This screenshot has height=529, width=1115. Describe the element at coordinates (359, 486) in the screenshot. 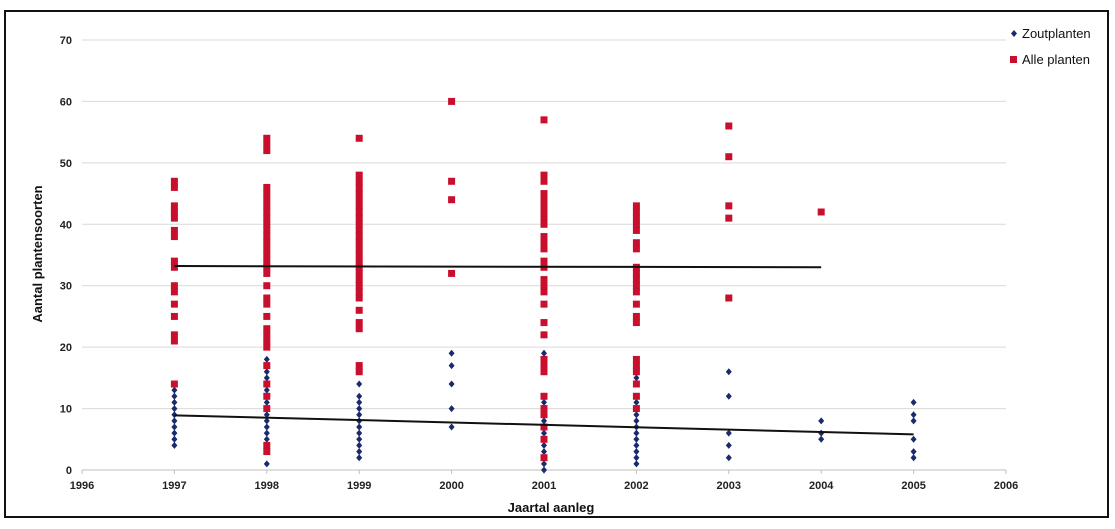

I see `x-tick-label: 1999` at that location.